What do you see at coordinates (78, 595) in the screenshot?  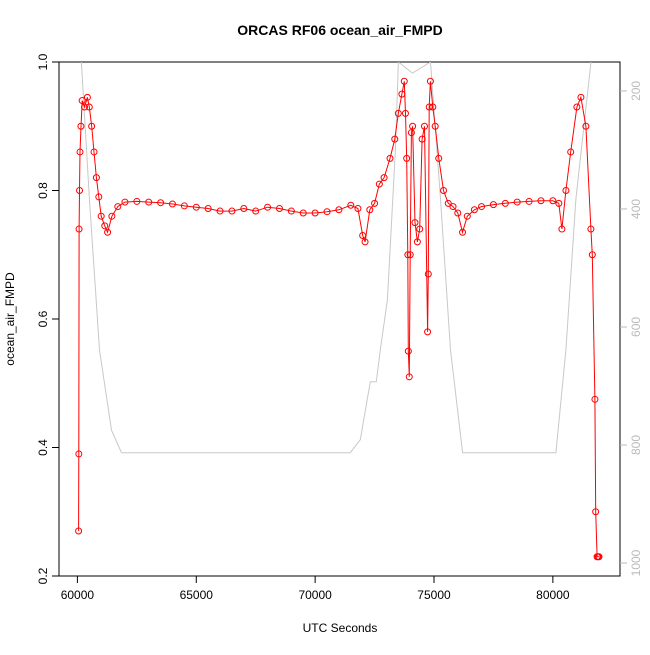 I see `x-tick-label: 60000` at bounding box center [78, 595].